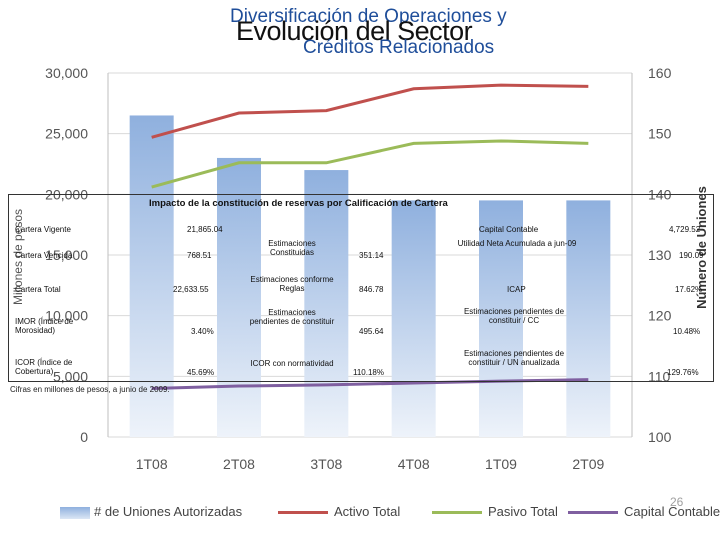 This screenshot has width=720, height=540. Describe the element at coordinates (660, 255) in the screenshot. I see `right-tick-label: 130` at that location.